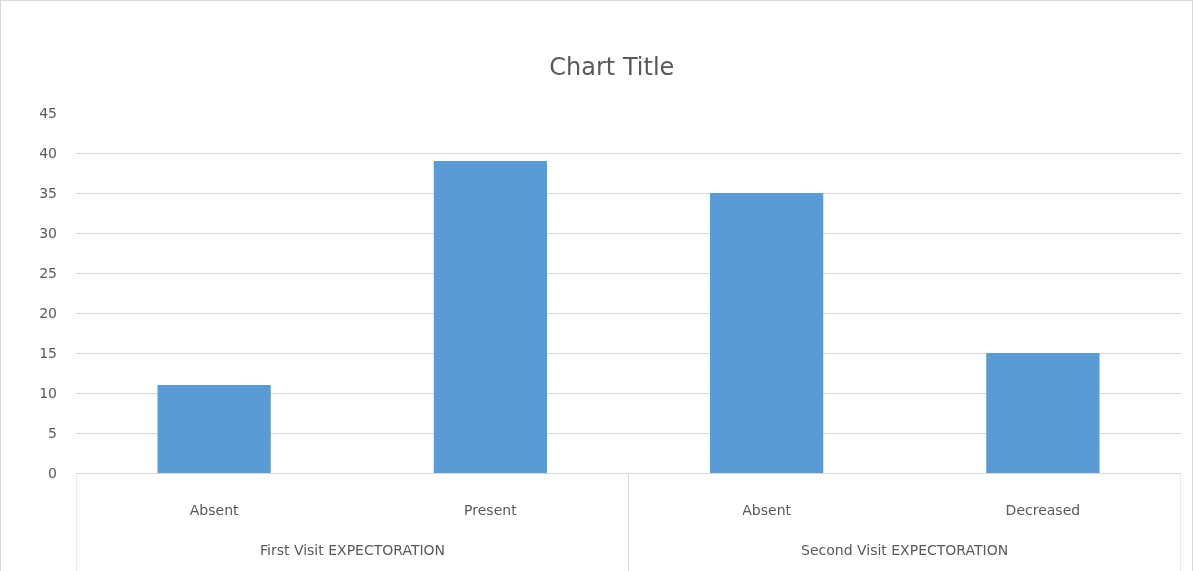 The image size is (1193, 571). Describe the element at coordinates (491, 509) in the screenshot. I see `x-tick-label: Present` at that location.